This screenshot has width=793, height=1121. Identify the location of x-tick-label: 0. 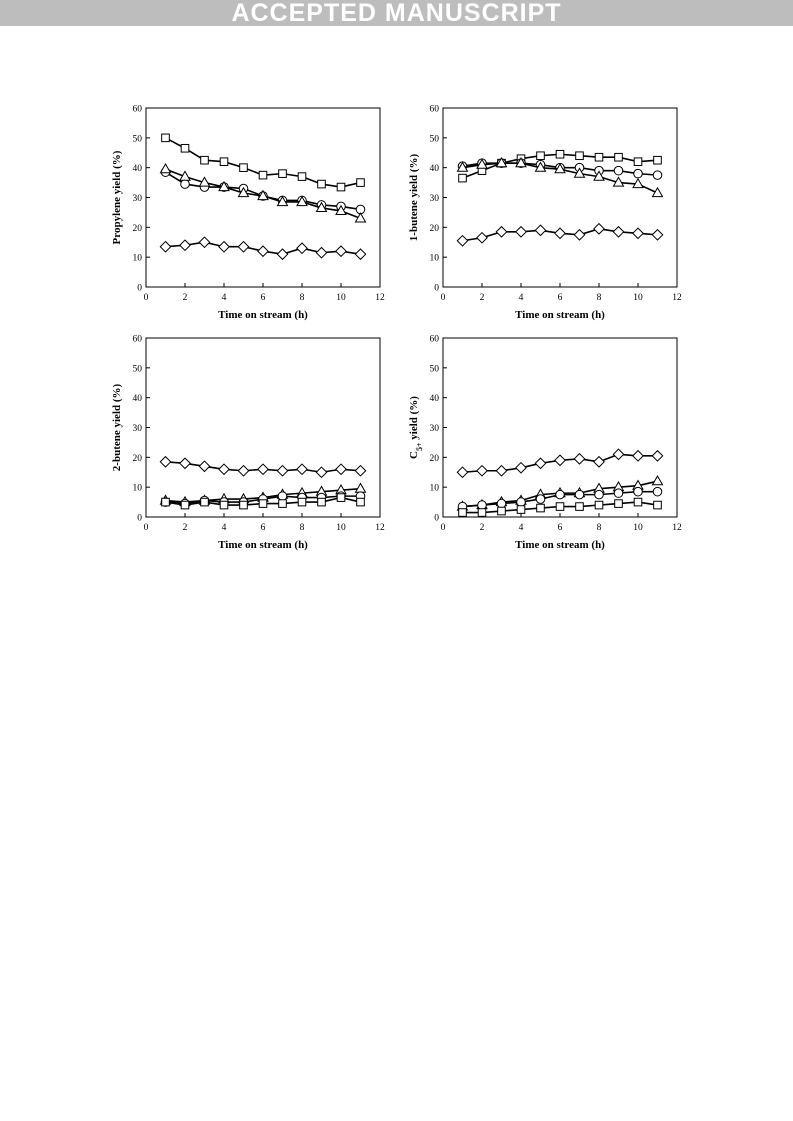
(146, 528).